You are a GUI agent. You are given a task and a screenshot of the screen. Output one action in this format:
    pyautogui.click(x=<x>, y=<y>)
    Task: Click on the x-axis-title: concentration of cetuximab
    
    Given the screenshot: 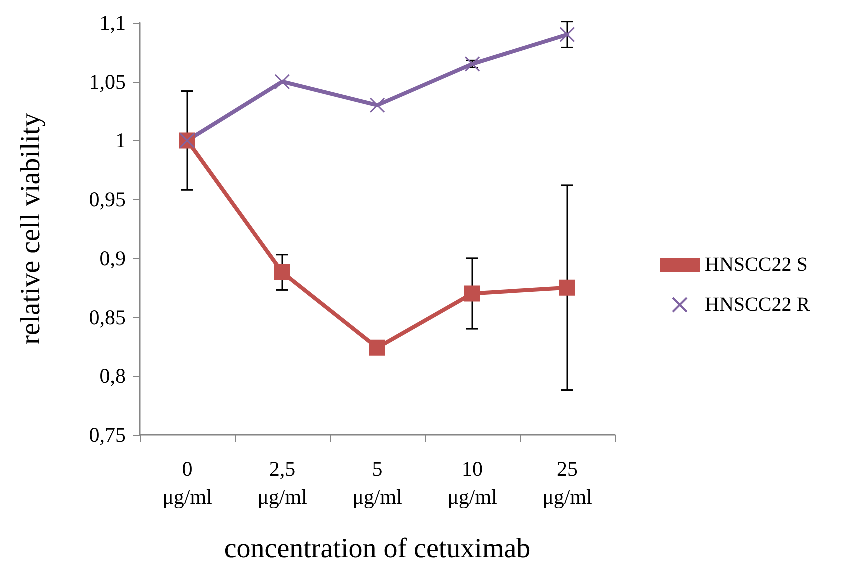 What is the action you would take?
    pyautogui.click(x=377, y=549)
    